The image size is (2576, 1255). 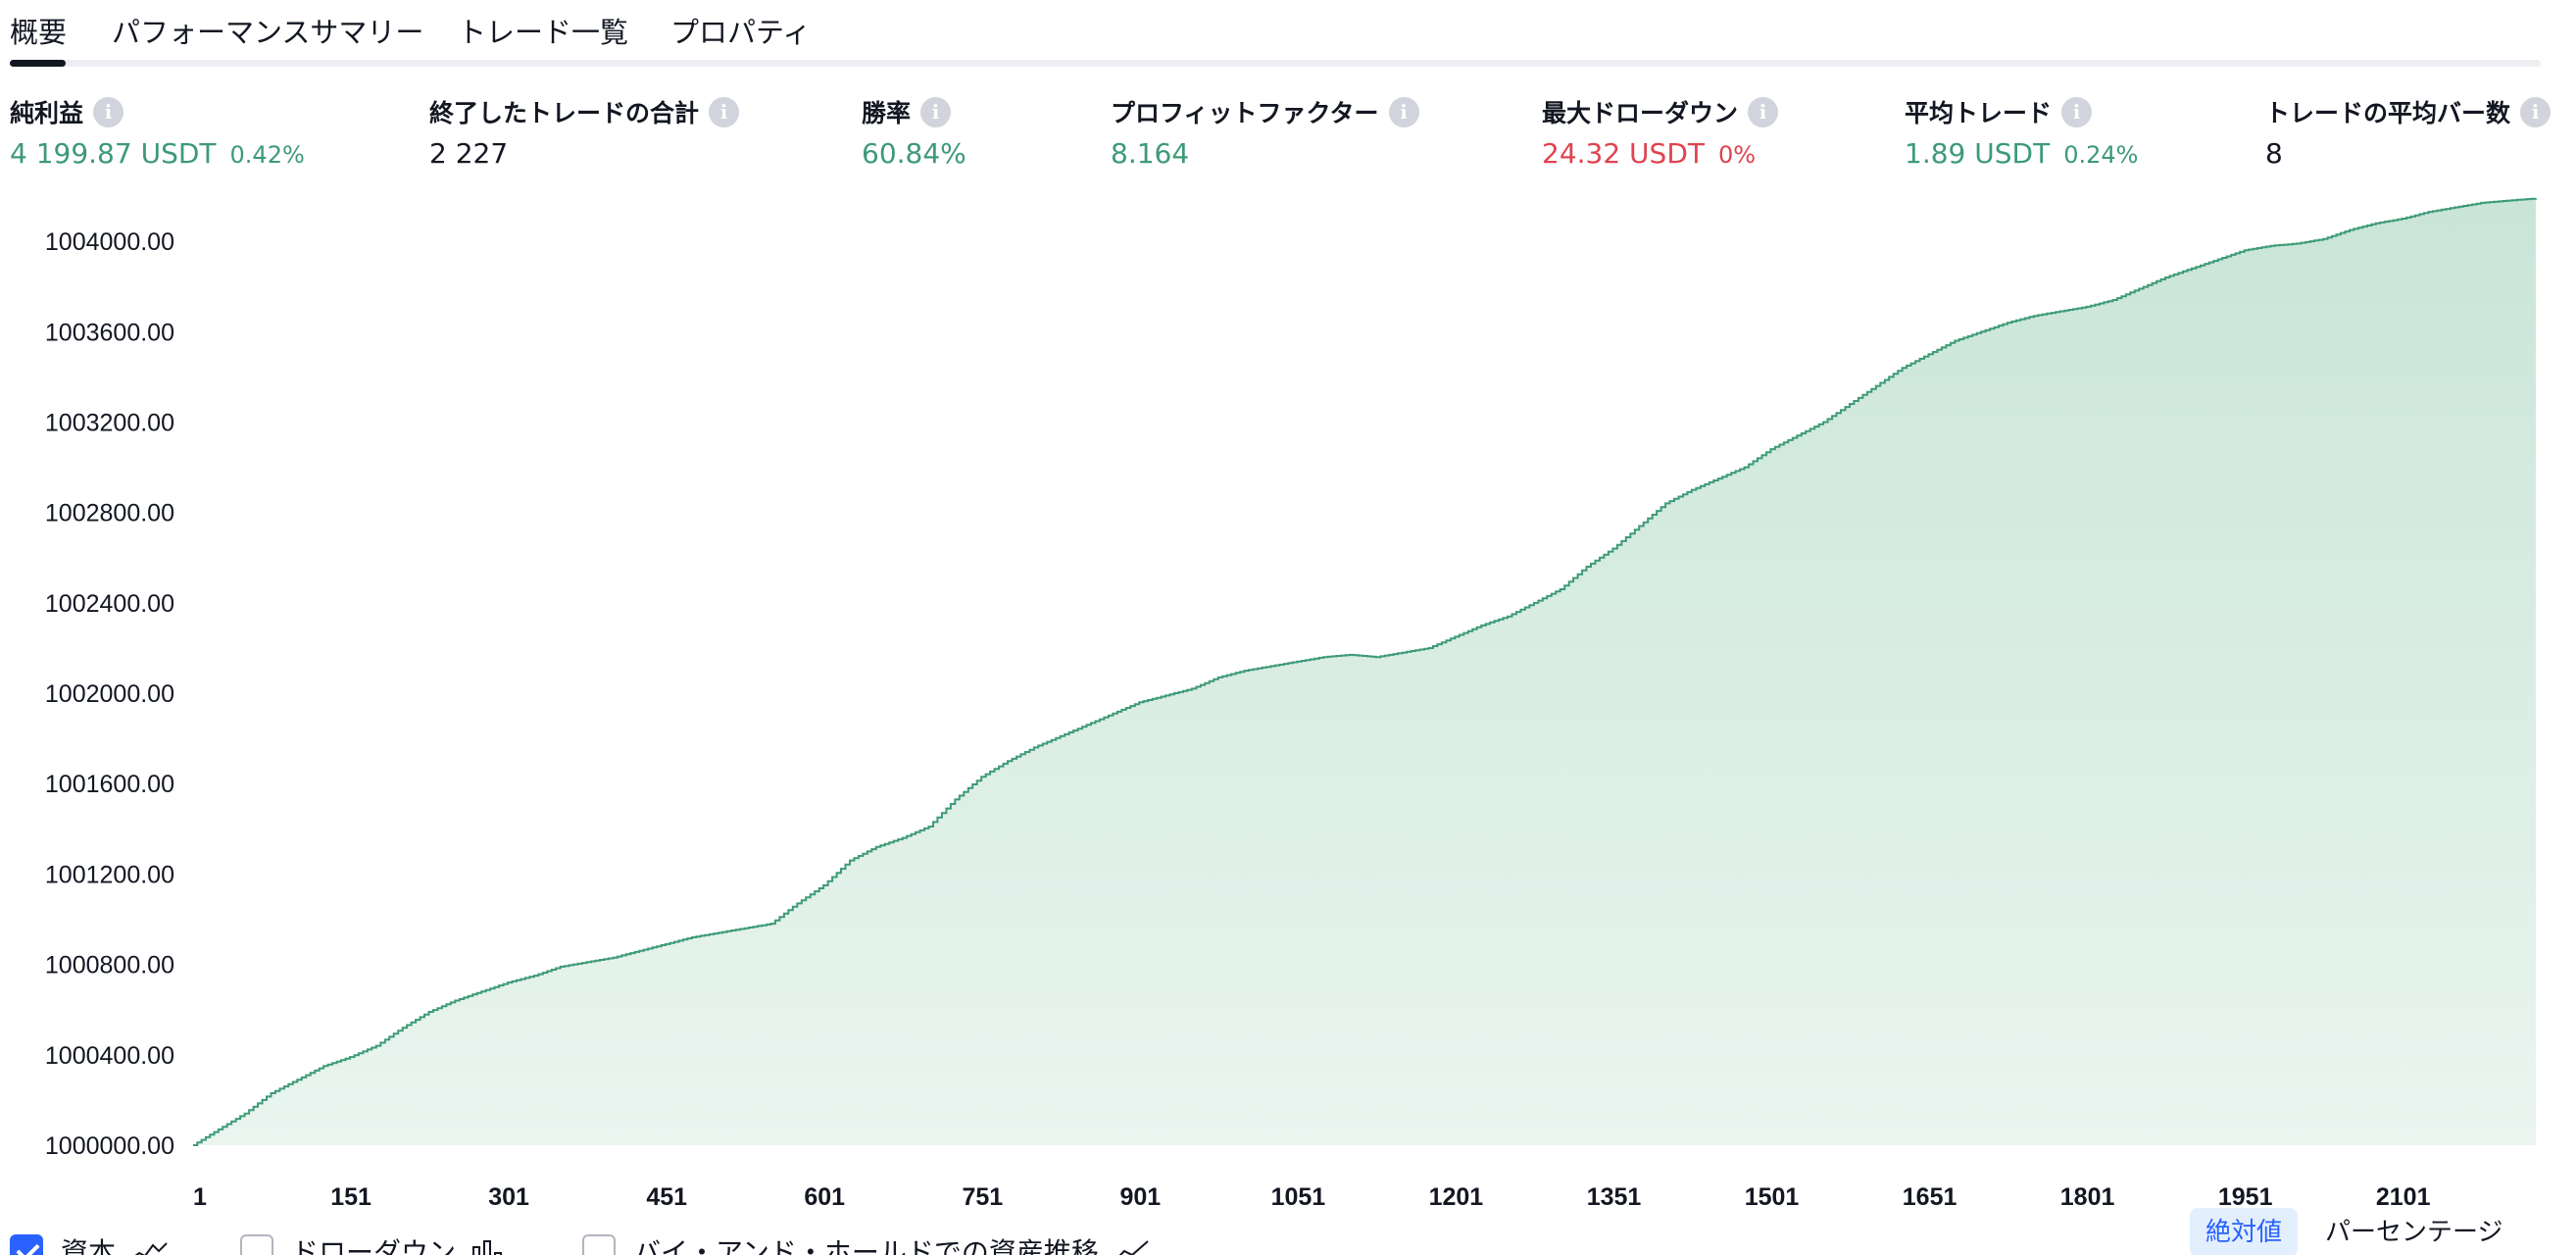 I want to click on legend-label: バイ・アンド・ホールドでの資産推移, so click(x=866, y=1245).